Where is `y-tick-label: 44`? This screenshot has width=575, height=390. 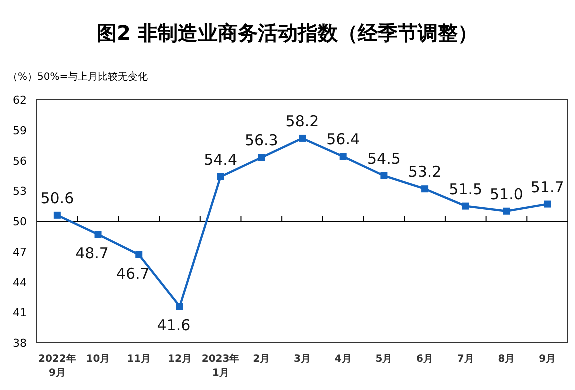
y-tick-label: 44 is located at coordinates (20, 283).